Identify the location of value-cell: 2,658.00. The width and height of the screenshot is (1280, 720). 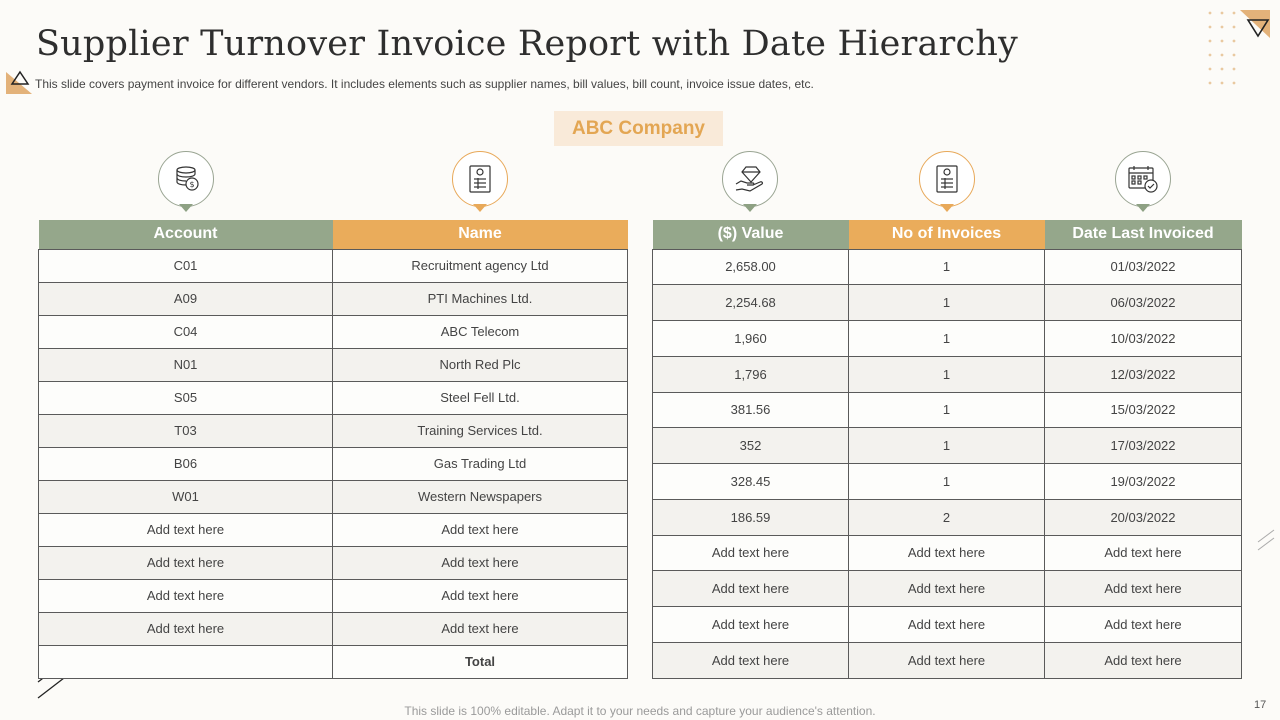
(750, 267).